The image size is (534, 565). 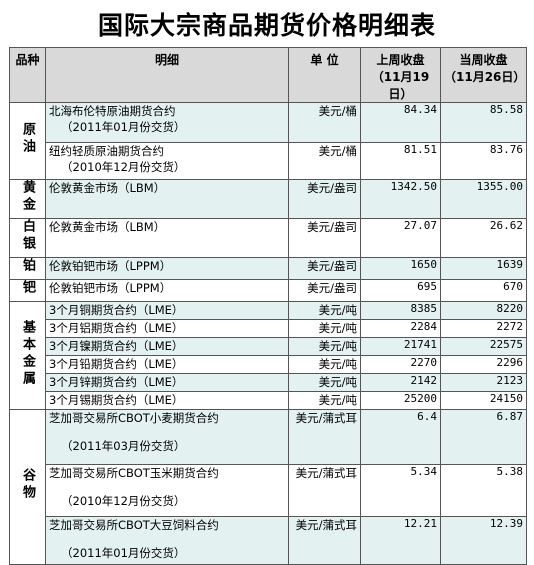 What do you see at coordinates (400, 85) in the screenshot?
I see `header-date: （11月19日）` at bounding box center [400, 85].